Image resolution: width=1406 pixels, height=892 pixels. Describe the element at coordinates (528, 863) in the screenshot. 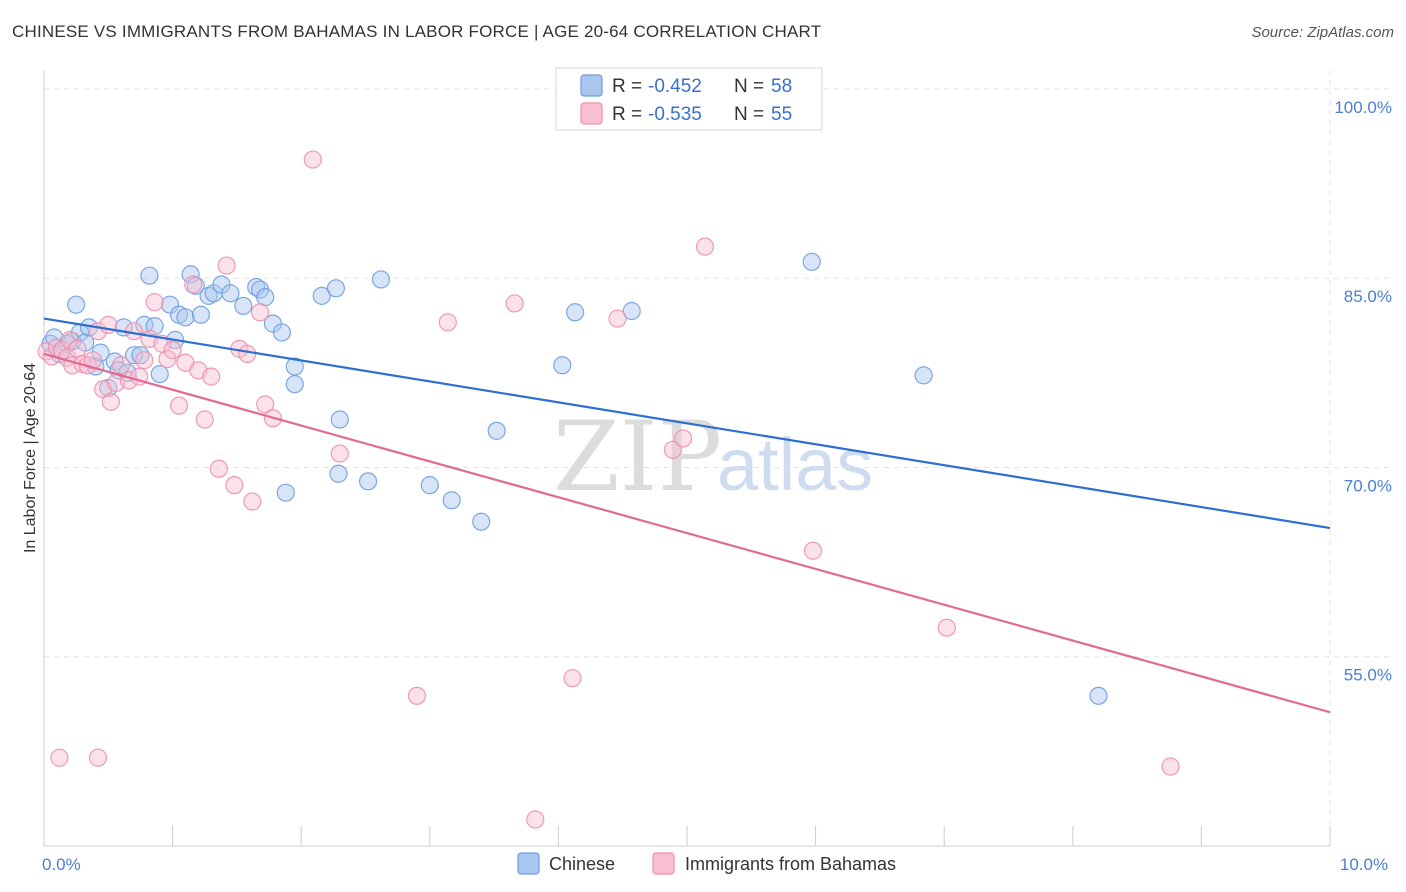

I see `bottom-legend-swatch-chinese` at that location.